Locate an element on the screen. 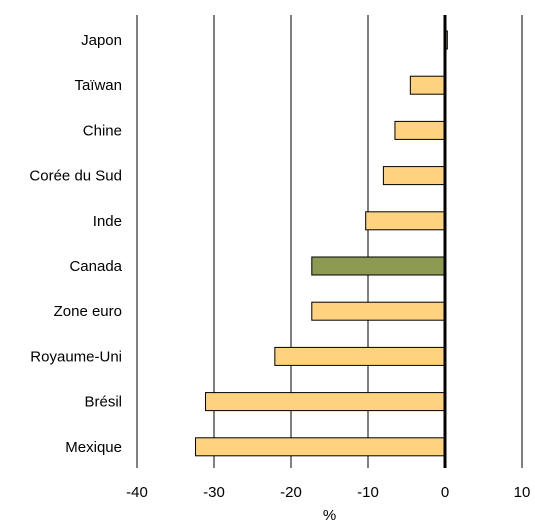 The height and width of the screenshot is (525, 535). x-tick-label-1: -30 is located at coordinates (214, 492).